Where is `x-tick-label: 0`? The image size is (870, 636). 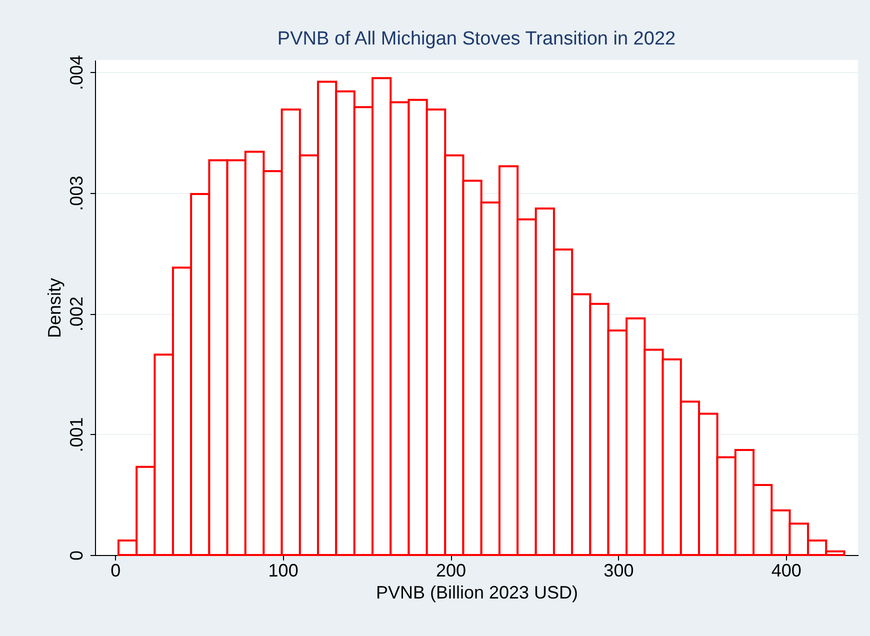 x-tick-label: 0 is located at coordinates (115, 570).